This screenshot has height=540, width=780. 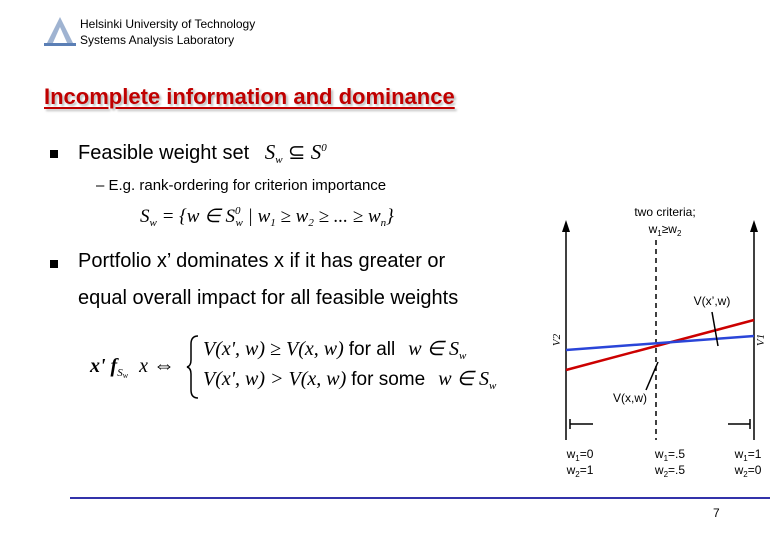 What do you see at coordinates (120, 373) in the screenshot?
I see `f2-lhs-sub: S` at bounding box center [120, 373].